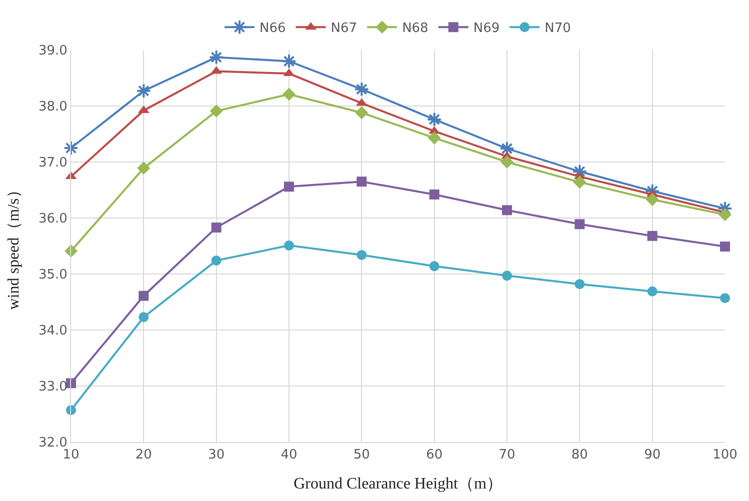  What do you see at coordinates (415, 28) in the screenshot?
I see `legend-label: N68` at bounding box center [415, 28].